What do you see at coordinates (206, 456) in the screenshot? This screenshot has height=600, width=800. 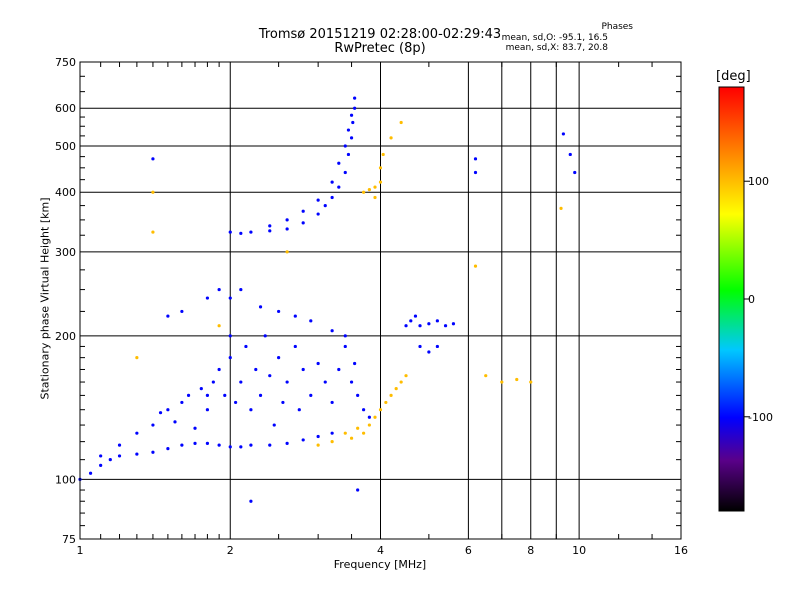 I see `series-lower-O-trace` at bounding box center [206, 456].